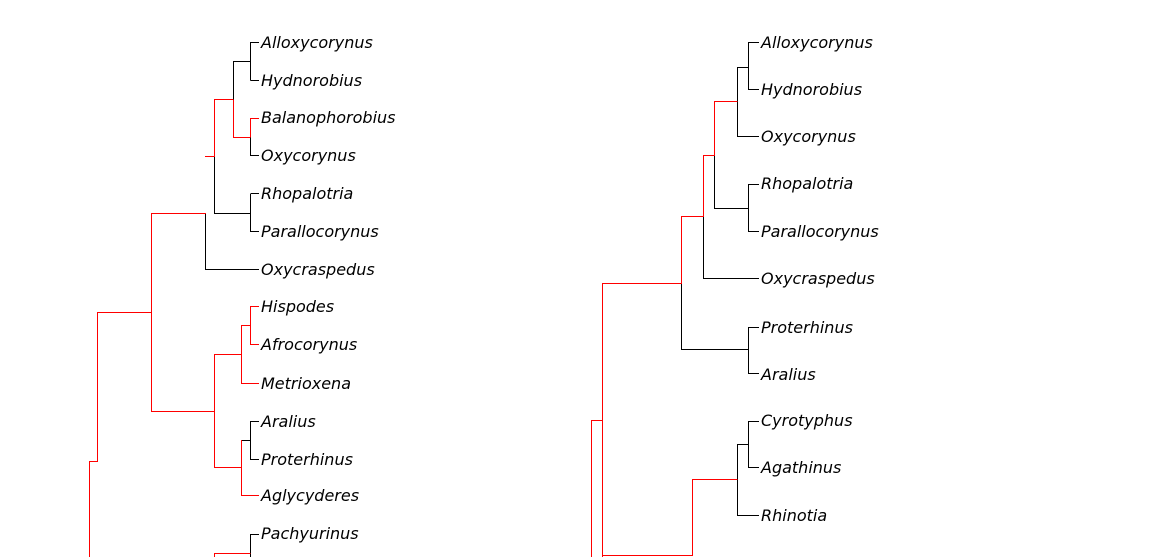  Describe the element at coordinates (328, 117) in the screenshot. I see `taxon-label: Balanophorobius` at that location.